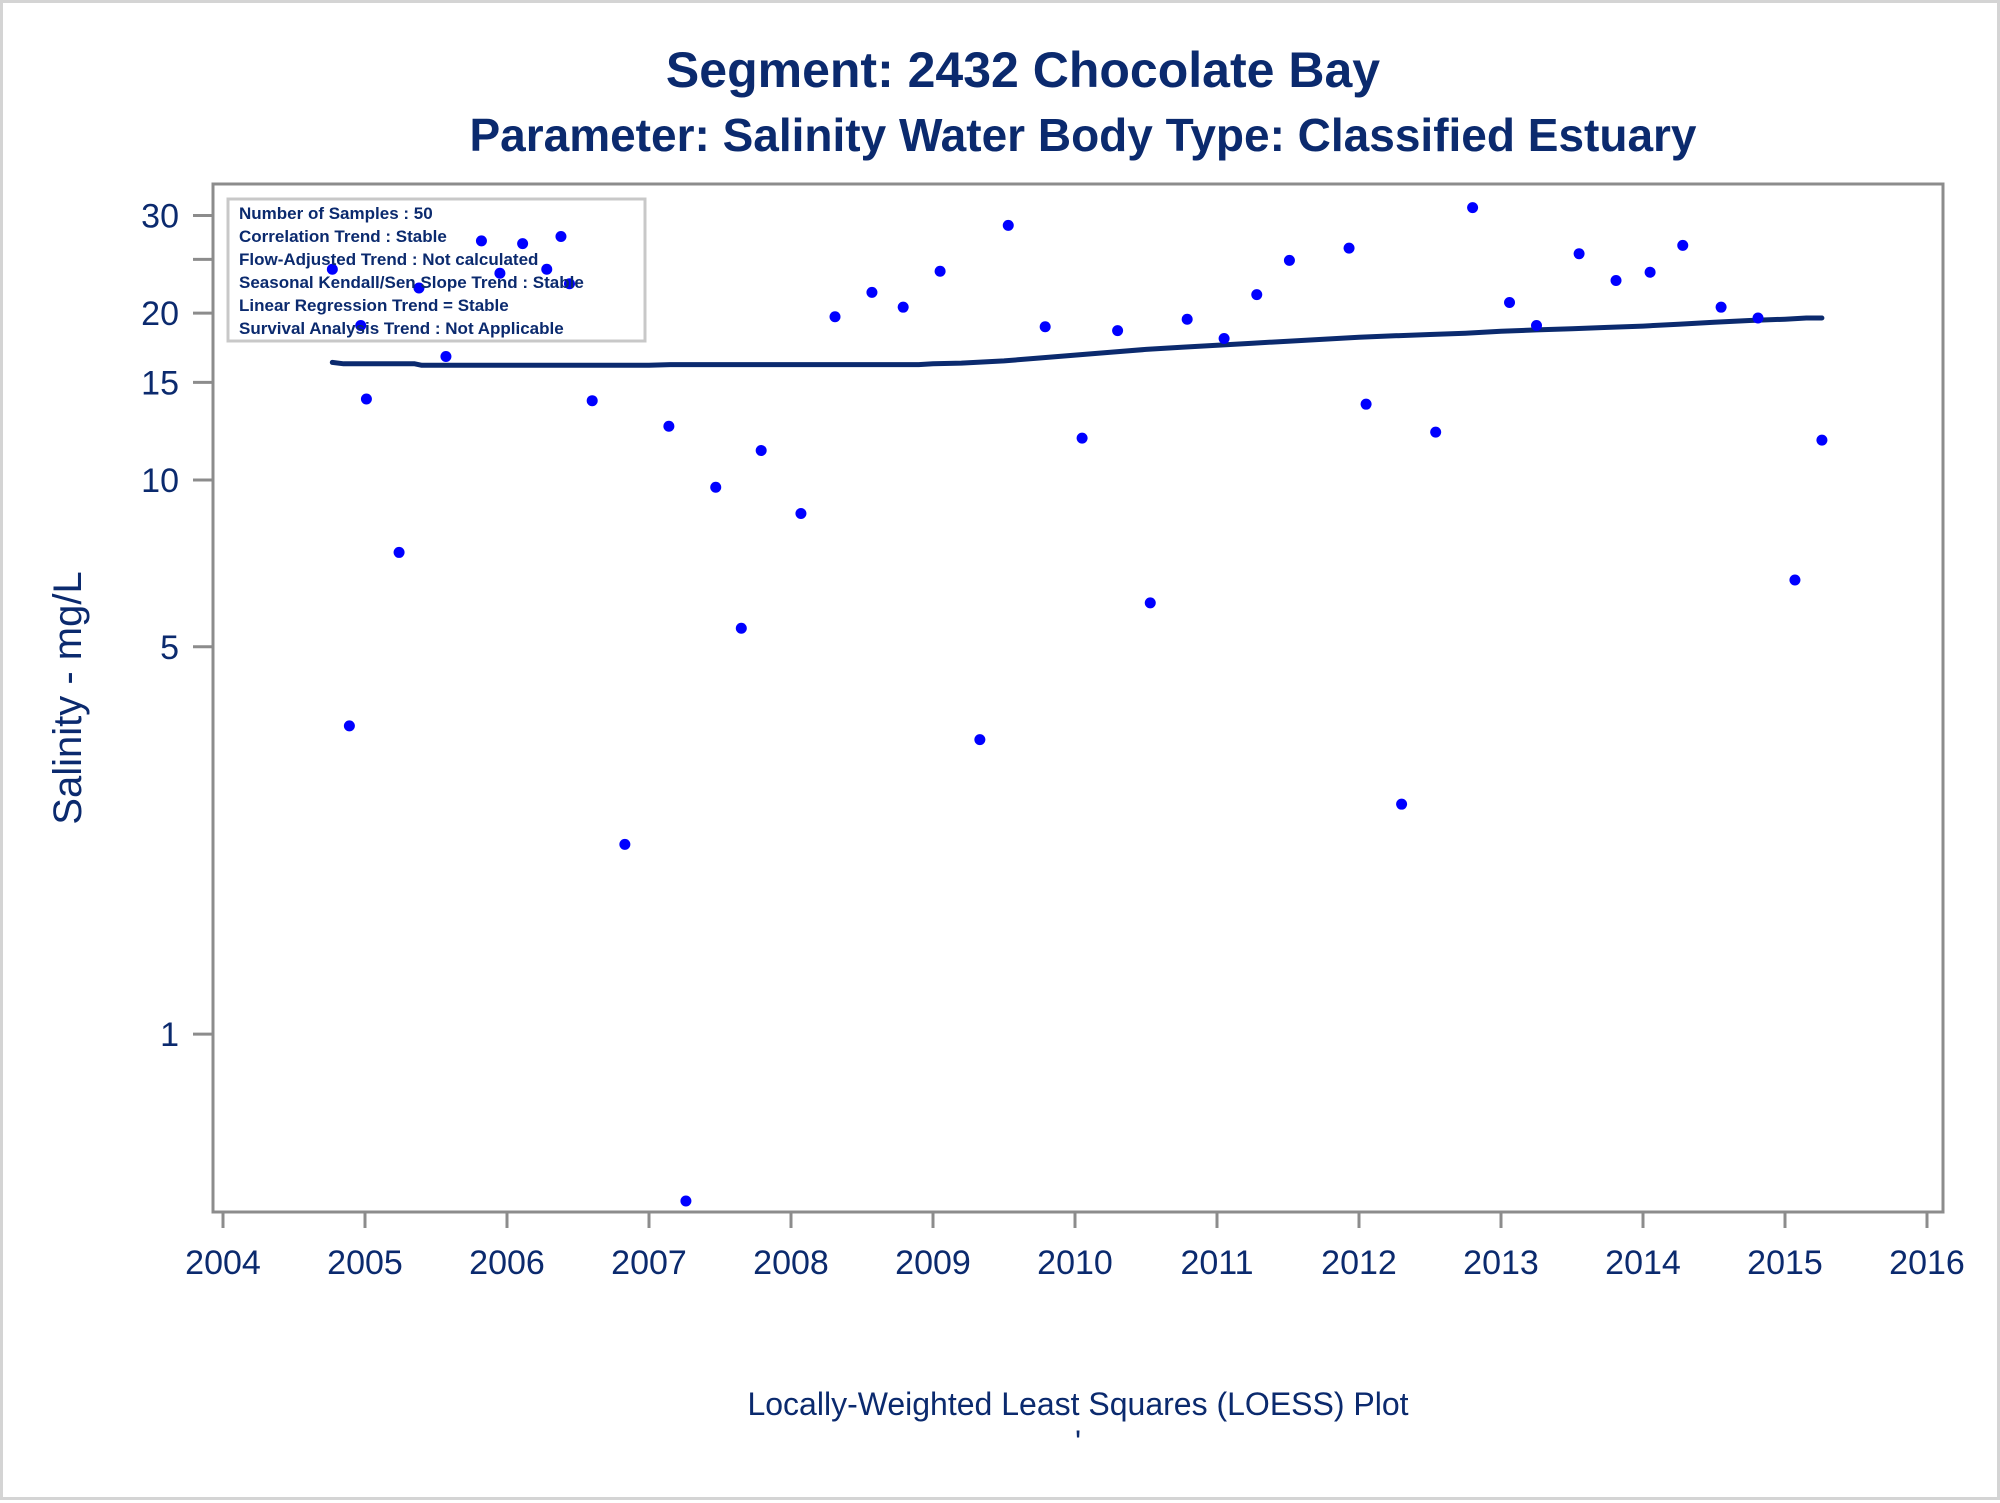  Describe the element at coordinates (1075, 1263) in the screenshot. I see `x-tick-label: 2010` at that location.